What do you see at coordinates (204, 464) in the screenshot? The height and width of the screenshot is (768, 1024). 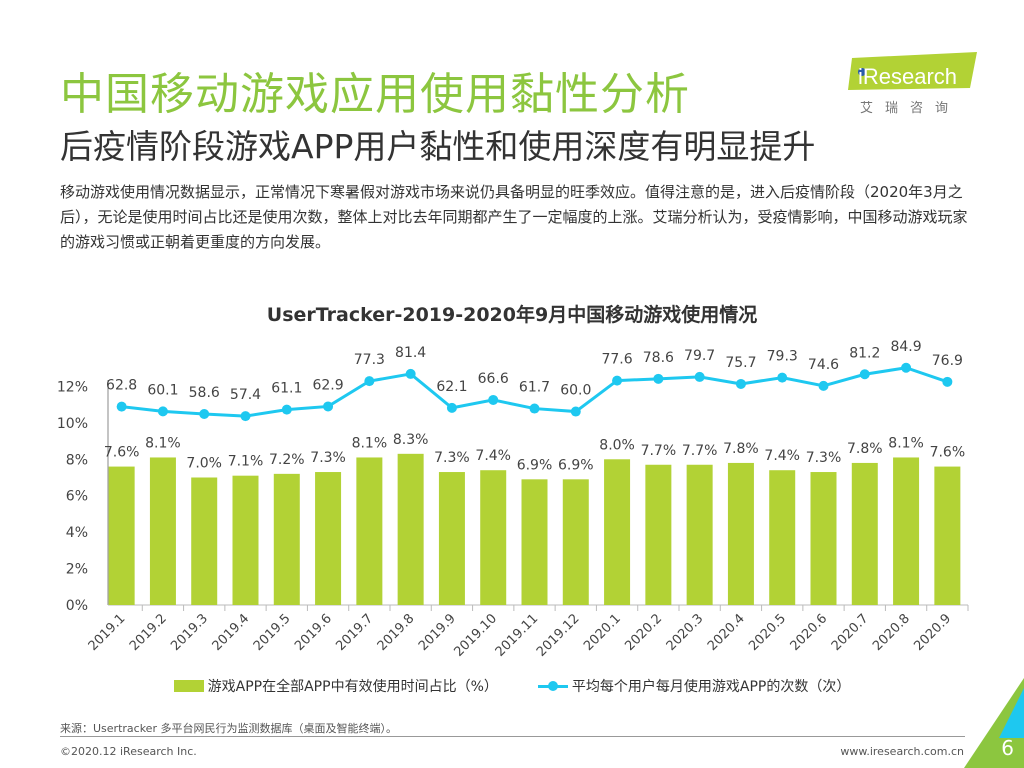 I see `bar-data-label: 7.0%` at bounding box center [204, 464].